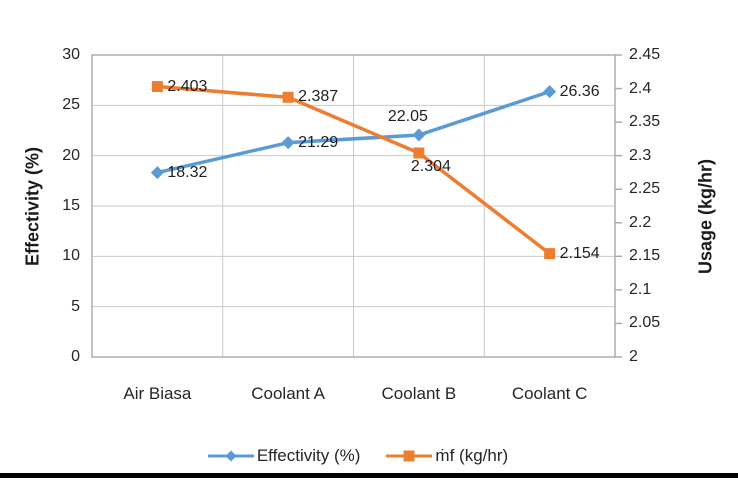 This screenshot has width=738, height=484. What do you see at coordinates (579, 91) in the screenshot?
I see `data-point-label: 26.36` at bounding box center [579, 91].